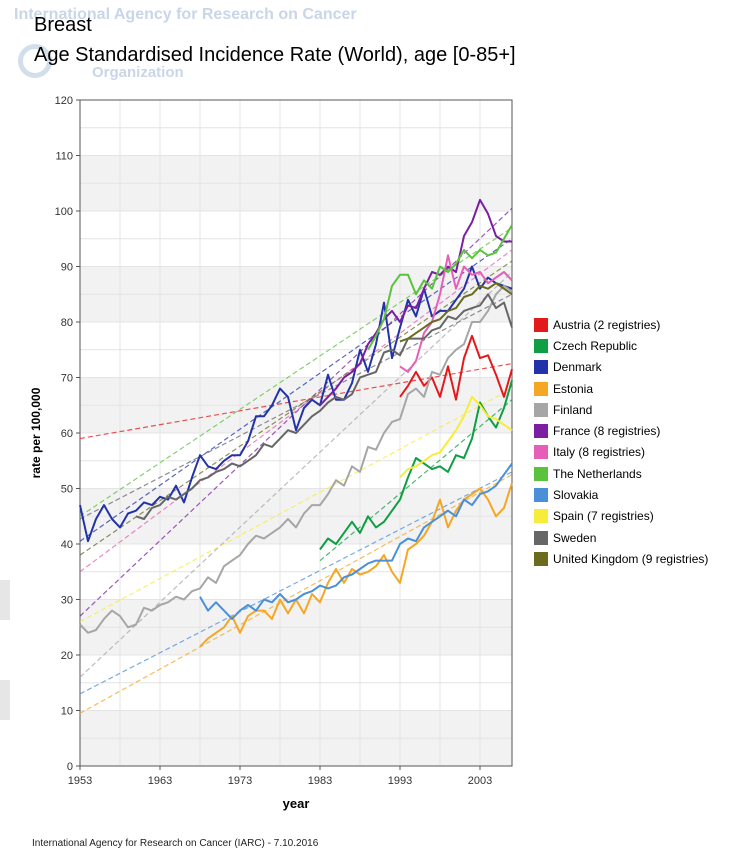  What do you see at coordinates (575, 537) in the screenshot?
I see `legend-label: Sweden` at bounding box center [575, 537].